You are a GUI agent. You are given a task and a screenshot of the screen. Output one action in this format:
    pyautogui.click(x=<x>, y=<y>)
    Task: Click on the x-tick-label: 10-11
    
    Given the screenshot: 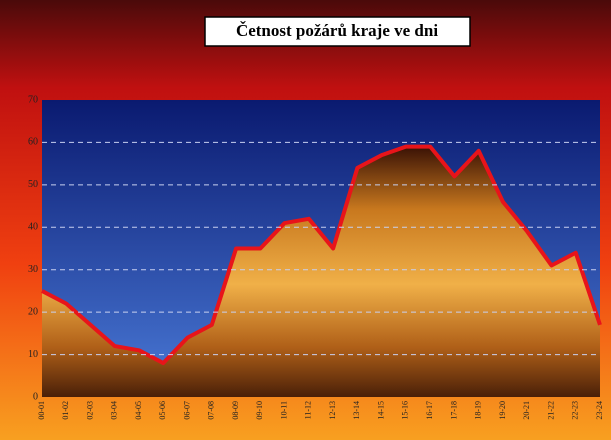 What is the action you would take?
    pyautogui.click(x=283, y=410)
    